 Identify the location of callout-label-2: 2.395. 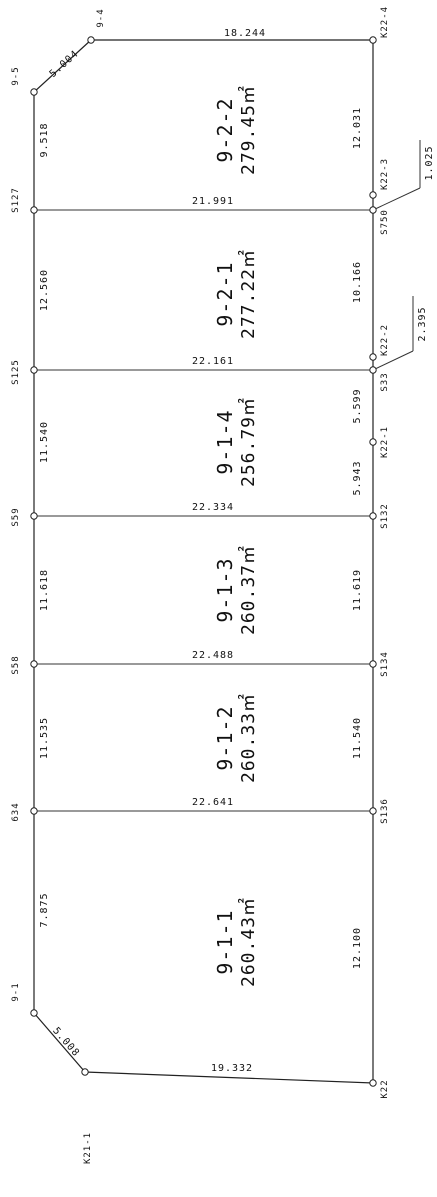
(422, 323).